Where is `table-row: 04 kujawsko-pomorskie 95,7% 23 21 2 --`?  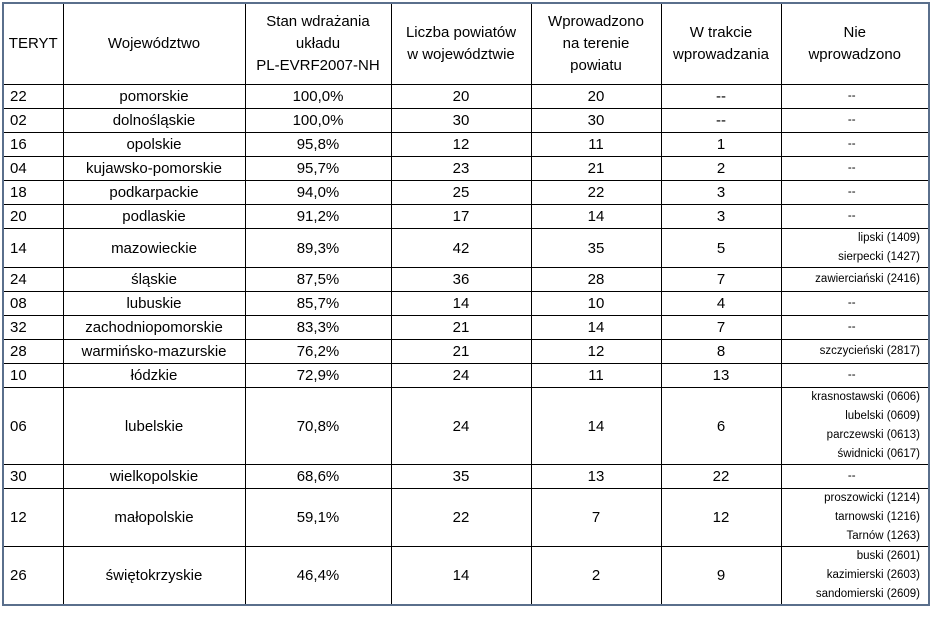
table-row: 04 kujawsko-pomorskie 95,7% 23 21 2 -- is located at coordinates (466, 168).